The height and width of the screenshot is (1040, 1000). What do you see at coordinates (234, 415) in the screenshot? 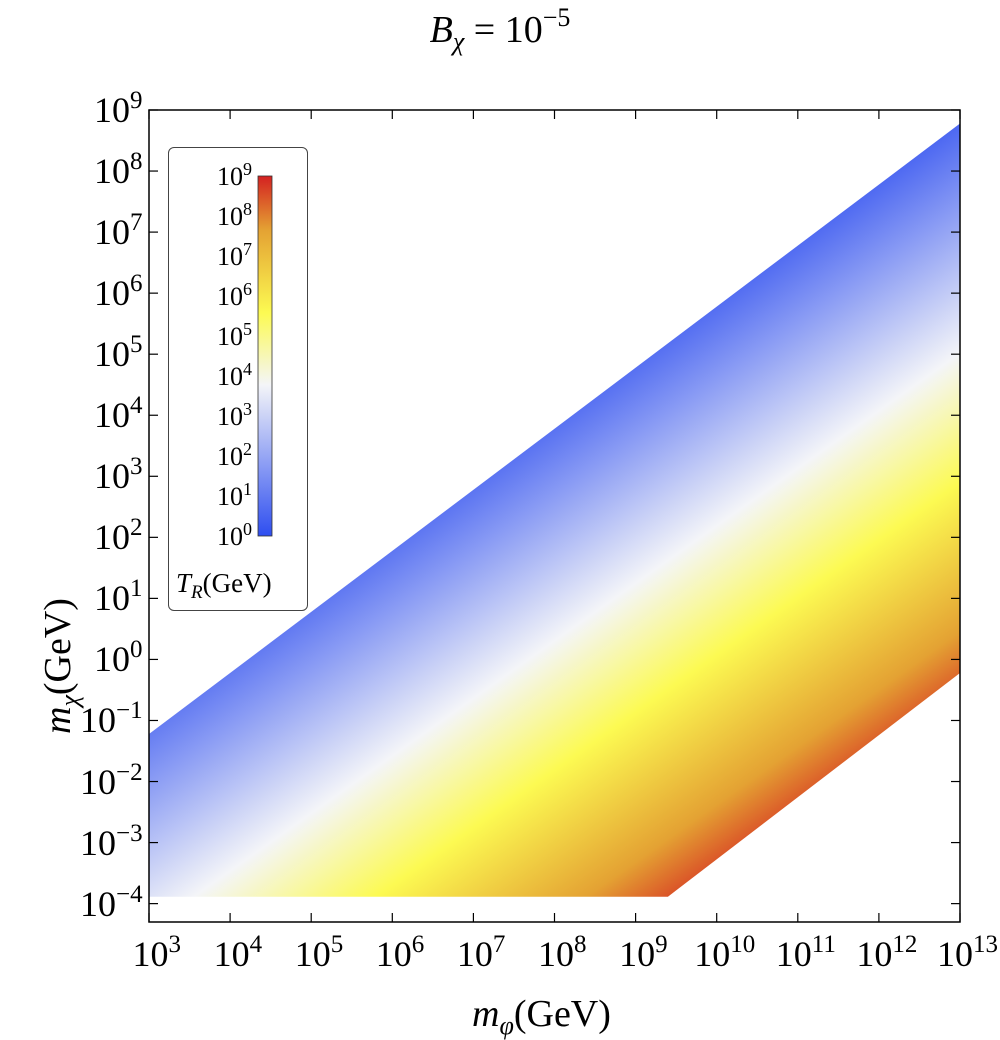
I see `colorbar-tick-label: 10³` at bounding box center [234, 415].